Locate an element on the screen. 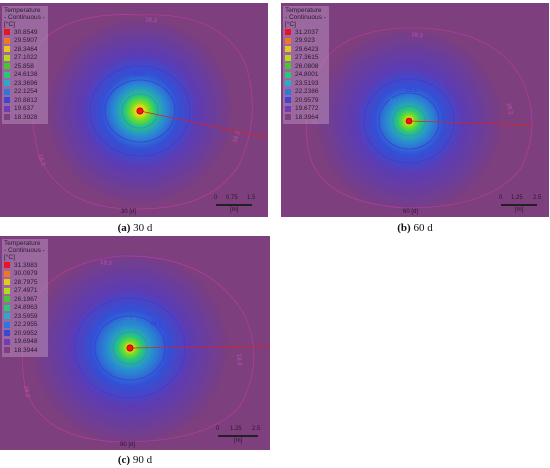  legend-value: 28.7975 is located at coordinates (26, 282).